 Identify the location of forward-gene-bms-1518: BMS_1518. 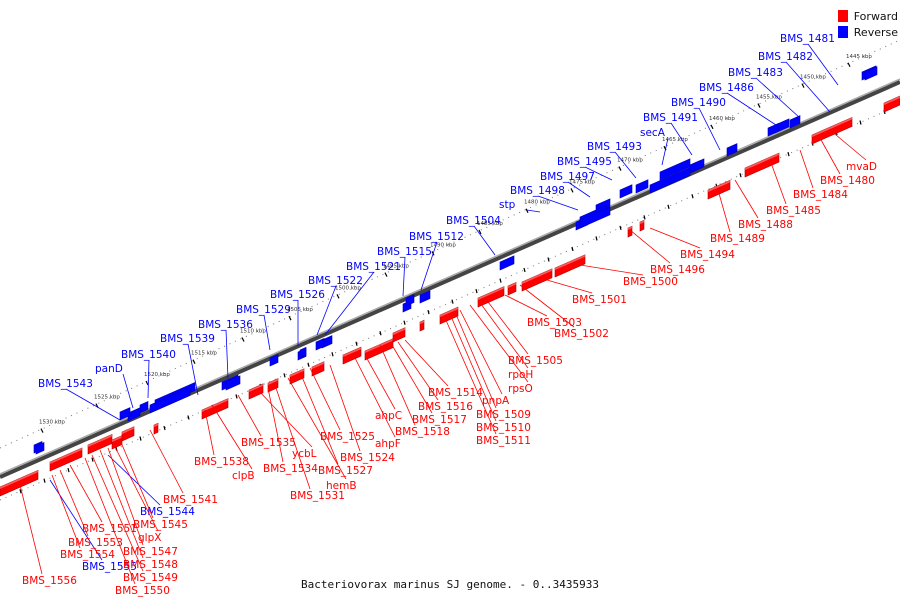
(414, 391).